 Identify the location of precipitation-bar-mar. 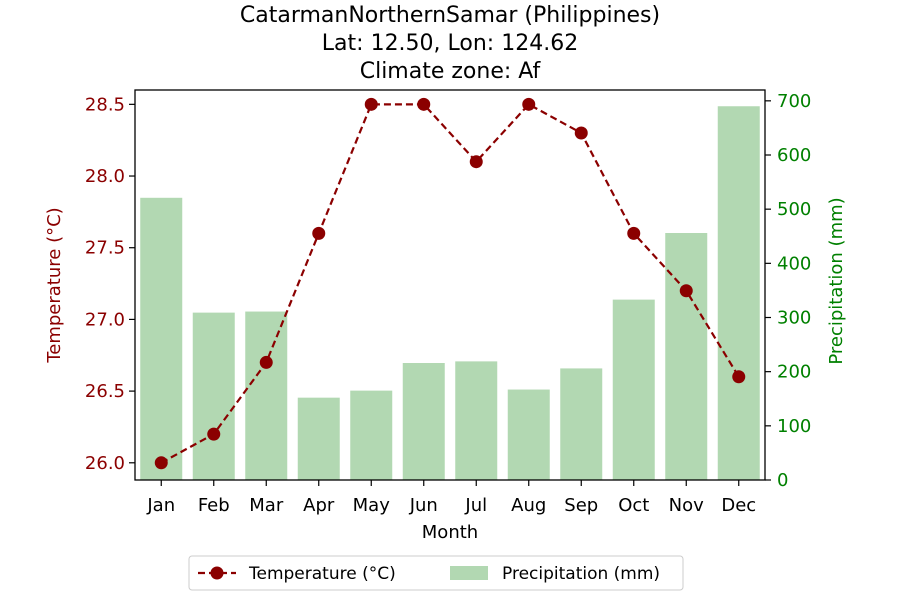
(266, 395).